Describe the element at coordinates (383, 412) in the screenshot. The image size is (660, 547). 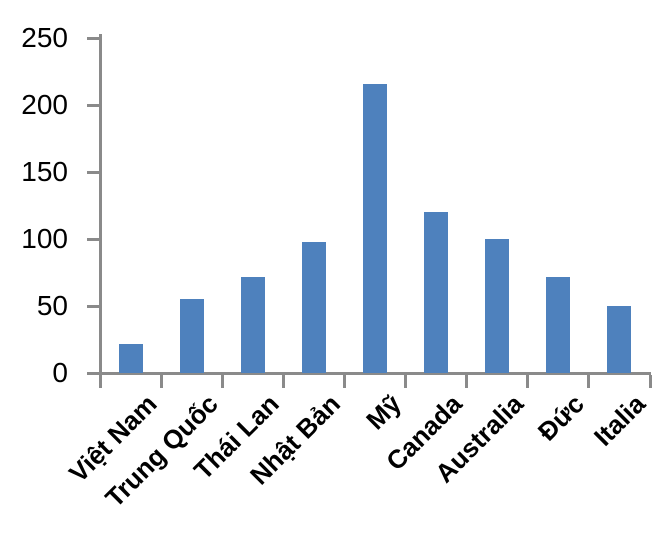
I see `x-axis-label: Mỹ` at that location.